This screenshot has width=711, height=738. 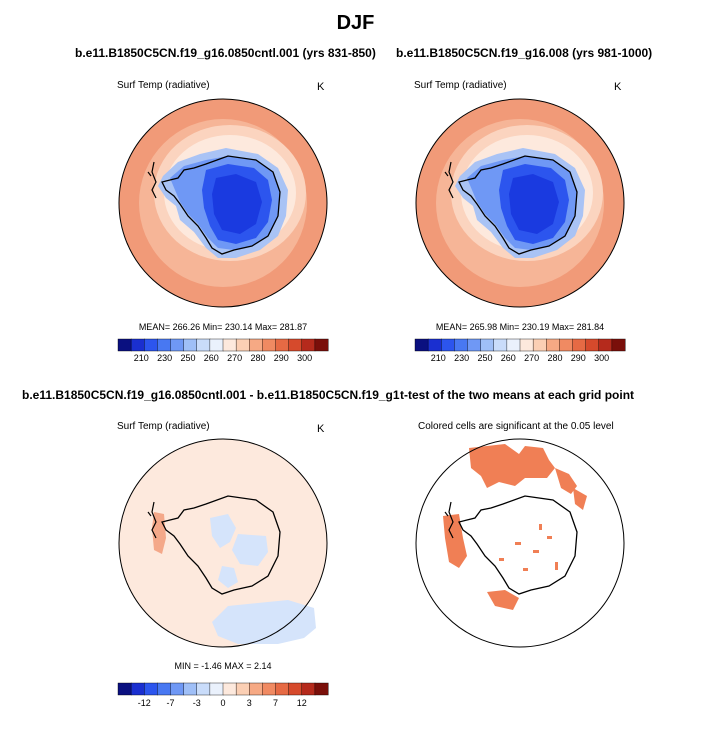 What do you see at coordinates (196, 703) in the screenshot?
I see `colorbar-tick-label: -3` at bounding box center [196, 703].